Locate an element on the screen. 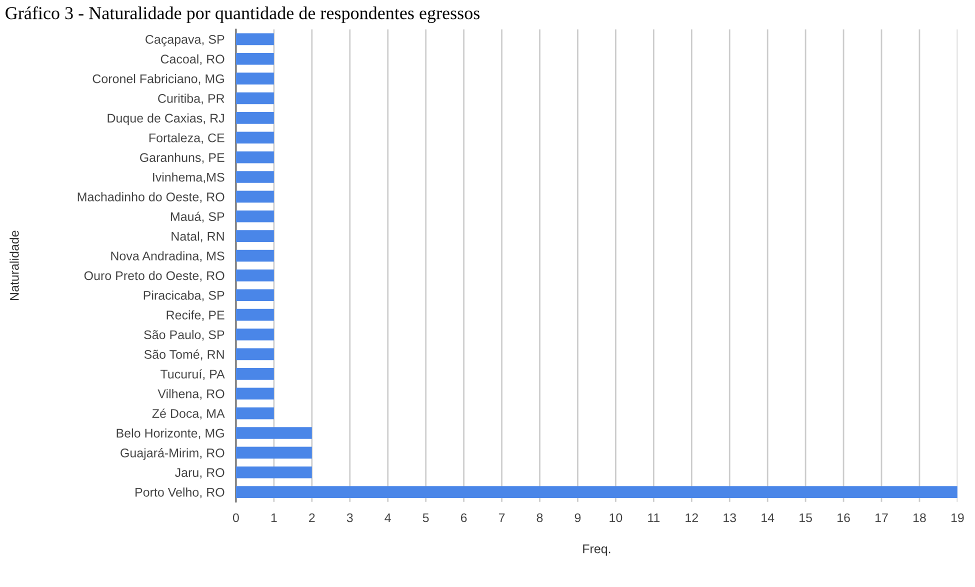  x-tick-label: 15 is located at coordinates (806, 517).